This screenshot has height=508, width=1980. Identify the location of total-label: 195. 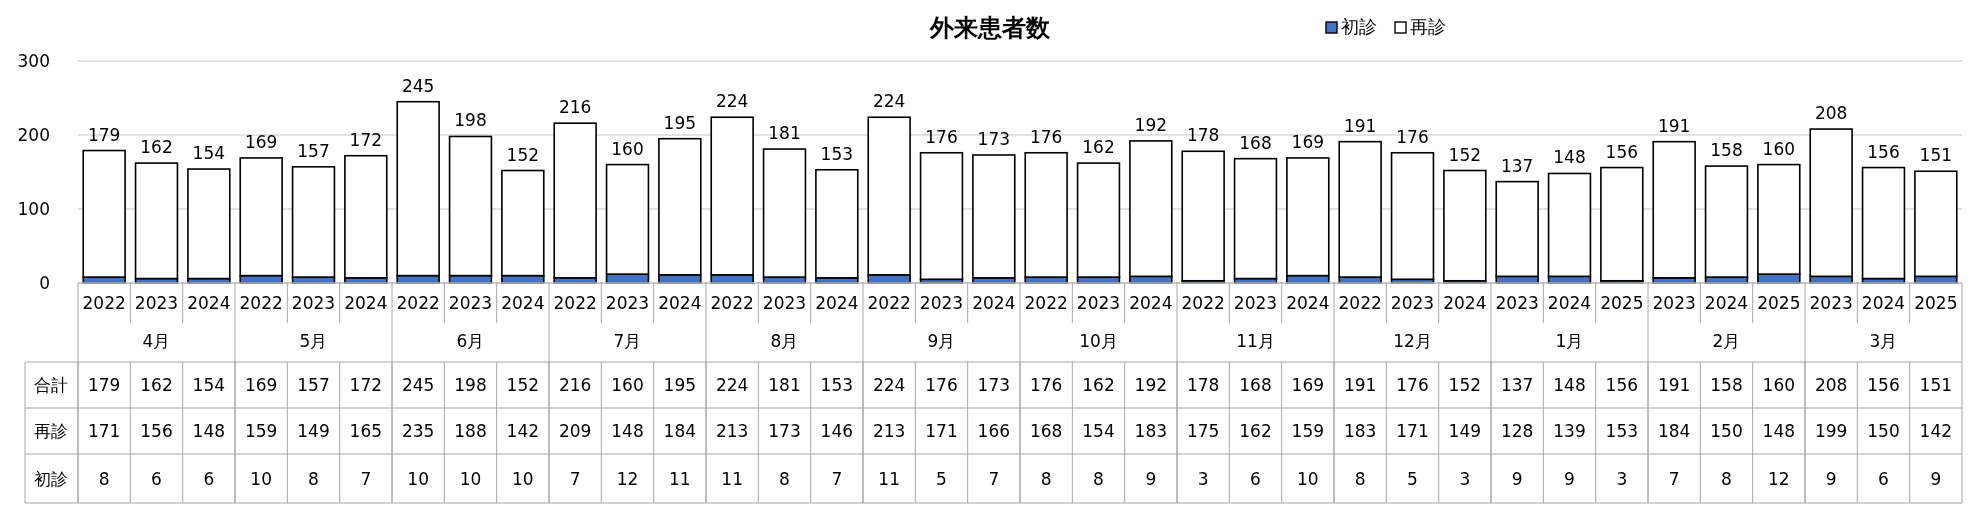
(680, 122).